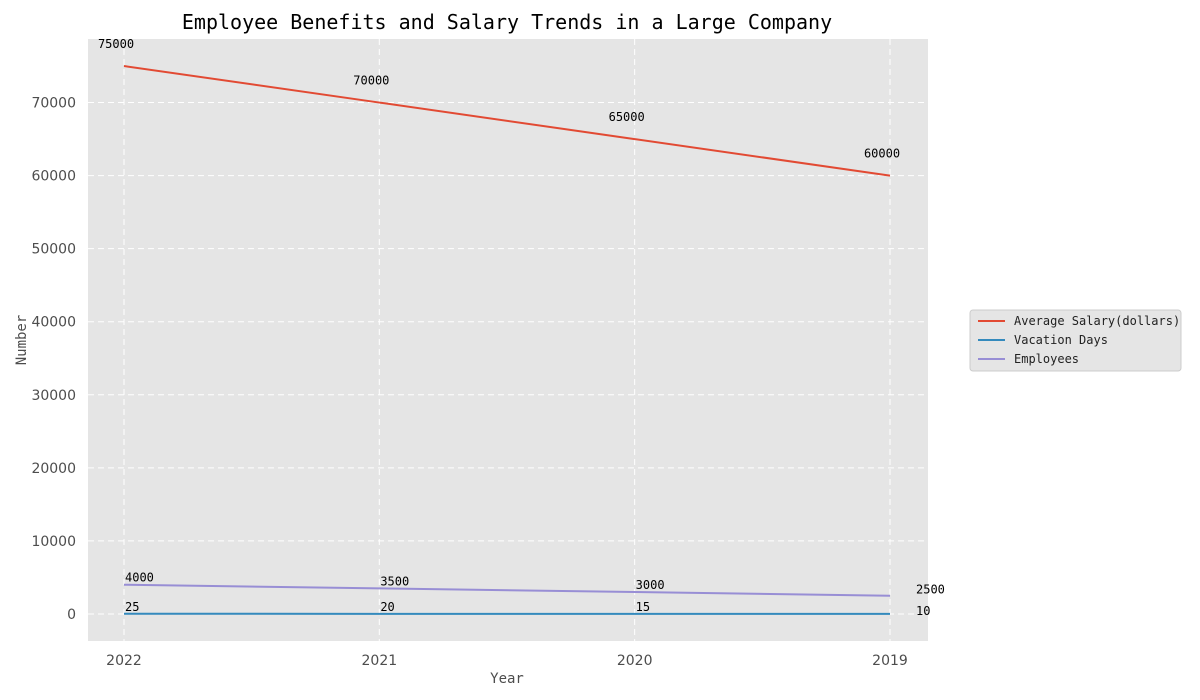 This screenshot has width=1200, height=700. What do you see at coordinates (139, 578) in the screenshot?
I see `data-label: 4000` at bounding box center [139, 578].